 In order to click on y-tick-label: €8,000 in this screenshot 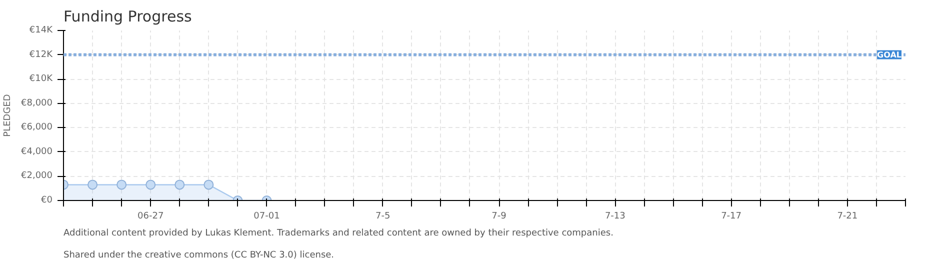, I will do `click(37, 103)`.